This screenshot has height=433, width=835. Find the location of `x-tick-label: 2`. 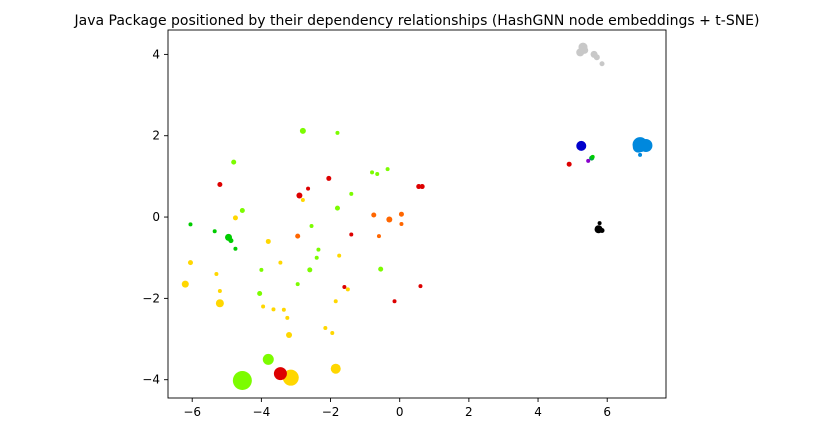

x-tick-label: 2 is located at coordinates (469, 412).